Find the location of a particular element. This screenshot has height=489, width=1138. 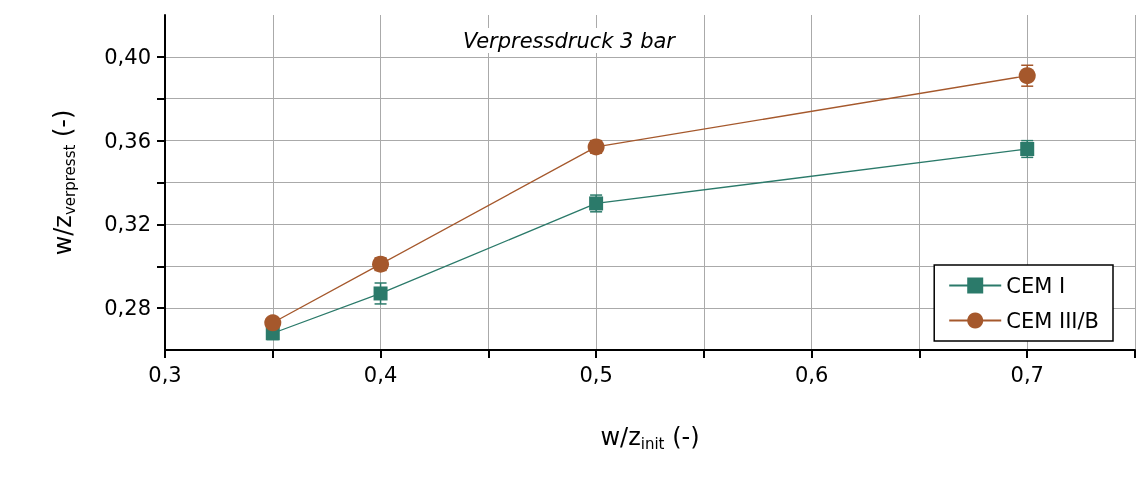

y-tick-label: 0,36 is located at coordinates (127, 140).